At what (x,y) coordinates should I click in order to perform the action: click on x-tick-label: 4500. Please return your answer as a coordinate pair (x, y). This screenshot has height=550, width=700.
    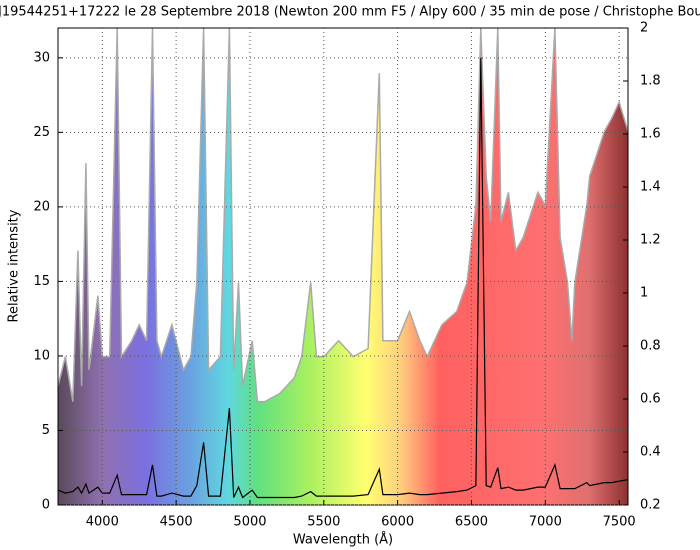
    Looking at the image, I should click on (176, 522).